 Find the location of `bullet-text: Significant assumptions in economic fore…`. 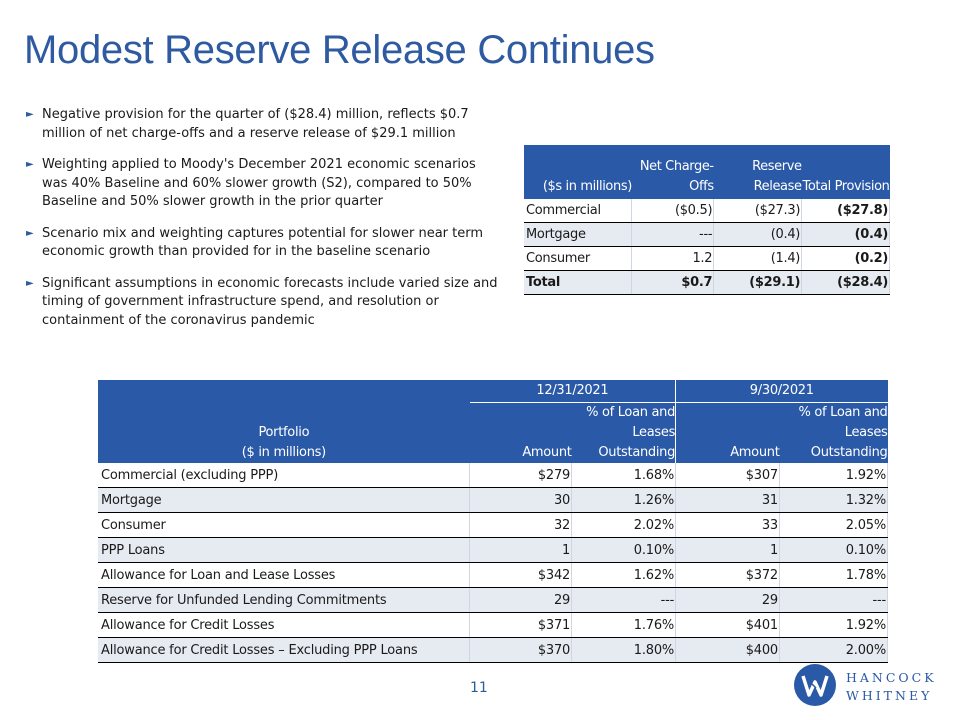

bullet-text: Significant assumptions in economic fore… is located at coordinates (270, 301).